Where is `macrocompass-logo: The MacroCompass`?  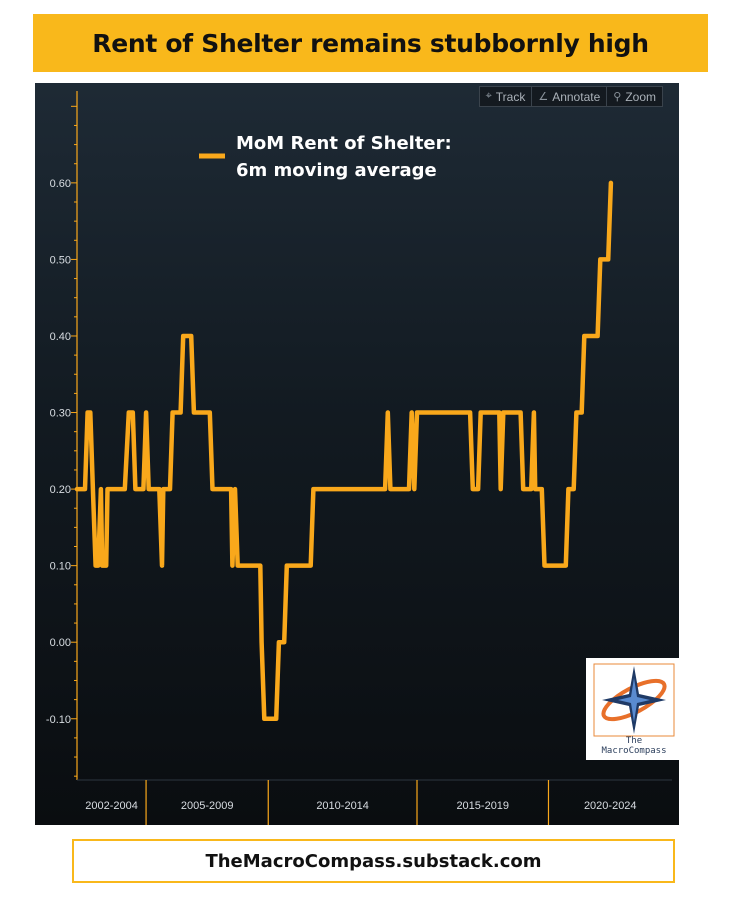 macrocompass-logo: The MacroCompass is located at coordinates (634, 709).